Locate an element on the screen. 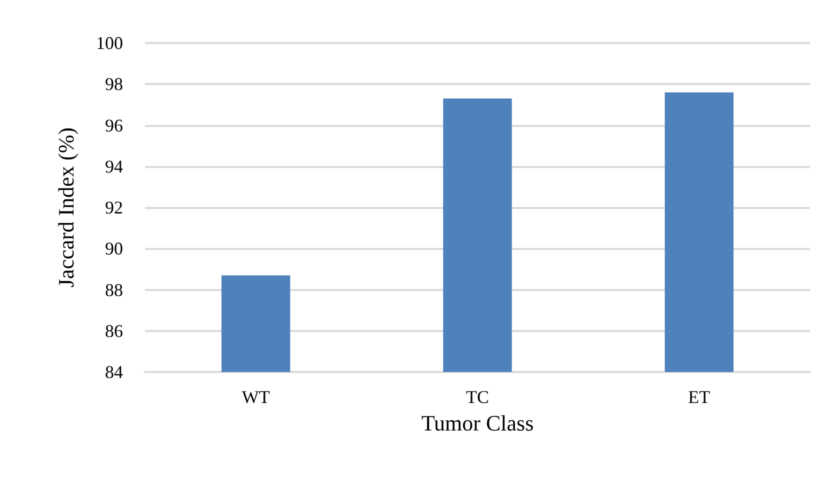 This screenshot has width=840, height=483. x-tick-label: TC is located at coordinates (478, 397).